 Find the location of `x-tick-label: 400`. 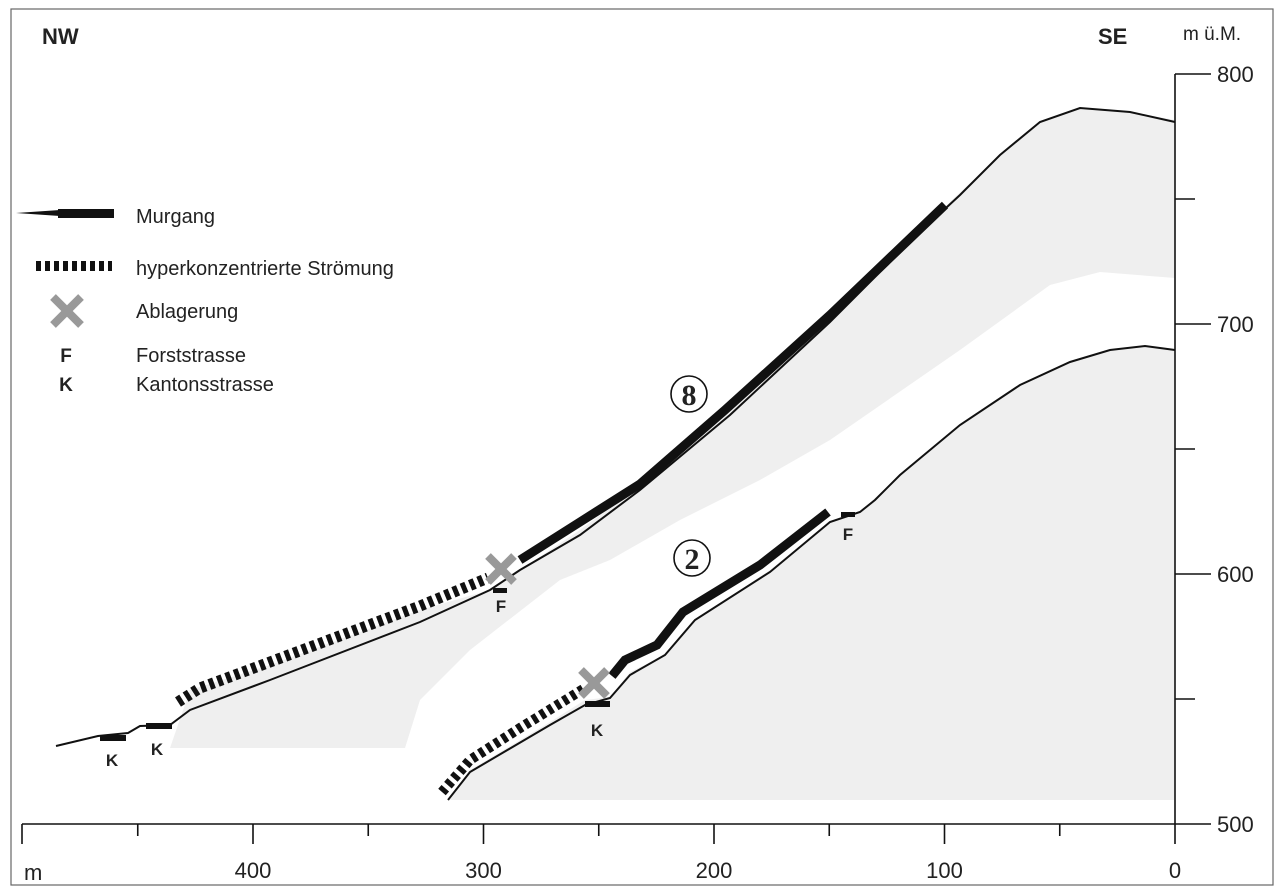

x-tick-label: 400 is located at coordinates (253, 870).